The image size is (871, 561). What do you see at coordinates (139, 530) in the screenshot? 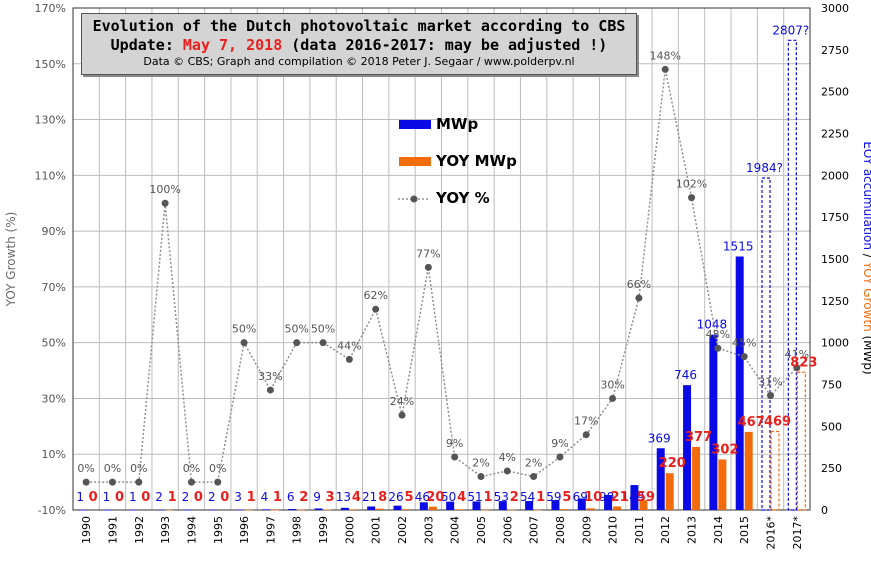
I see `x-tick-label: 1992` at bounding box center [139, 530].